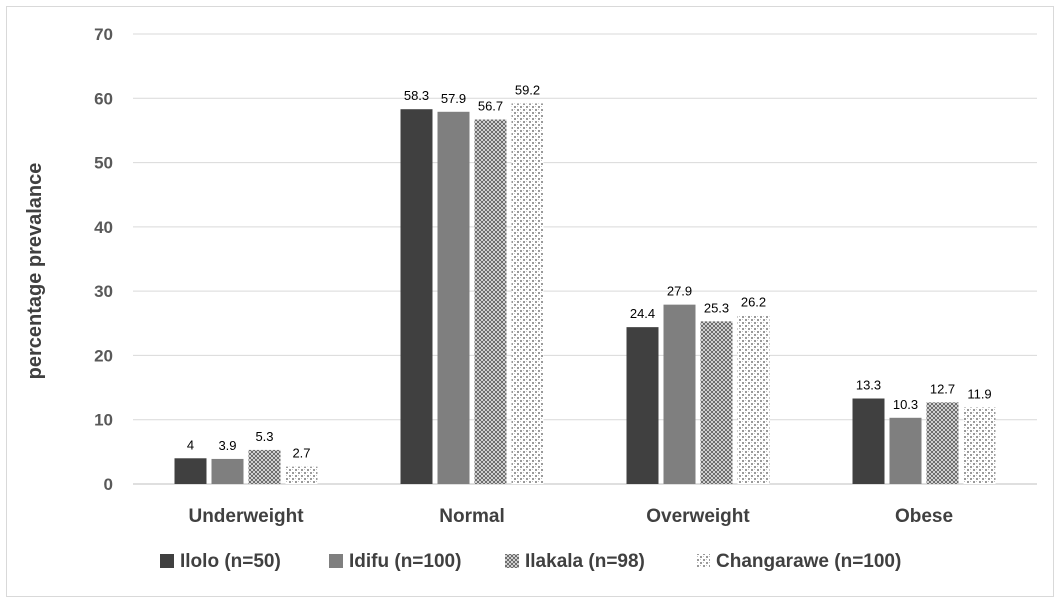  What do you see at coordinates (490, 106) in the screenshot?
I see `data-label: 56.7` at bounding box center [490, 106].